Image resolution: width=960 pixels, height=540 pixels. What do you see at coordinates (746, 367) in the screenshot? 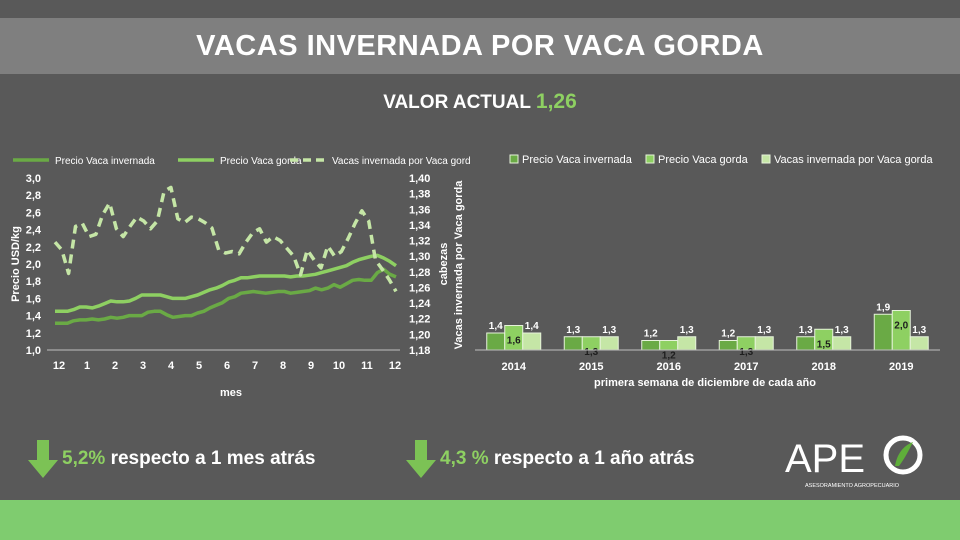
I see `bar-chart-x-tick-label: 2017` at bounding box center [746, 367].